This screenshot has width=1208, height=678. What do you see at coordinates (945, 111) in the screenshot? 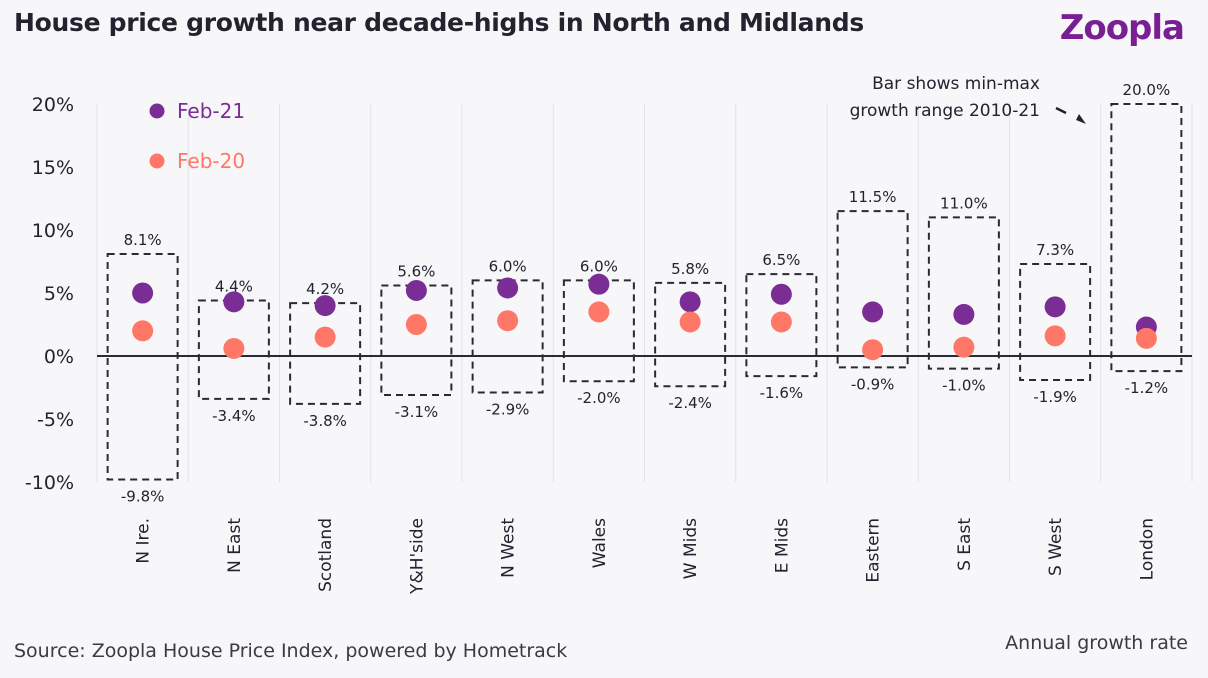
I see `annotation-text: growth range 2010-21` at bounding box center [945, 111].